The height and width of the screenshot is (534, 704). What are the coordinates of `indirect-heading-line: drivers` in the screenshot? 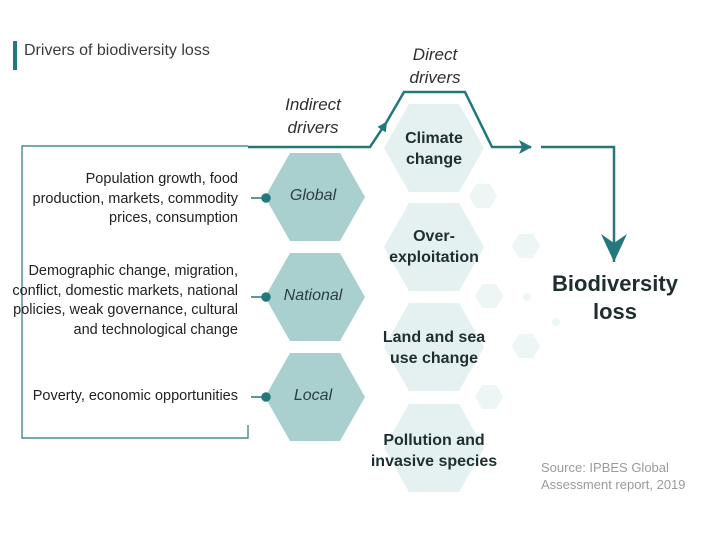 It's located at (313, 127).